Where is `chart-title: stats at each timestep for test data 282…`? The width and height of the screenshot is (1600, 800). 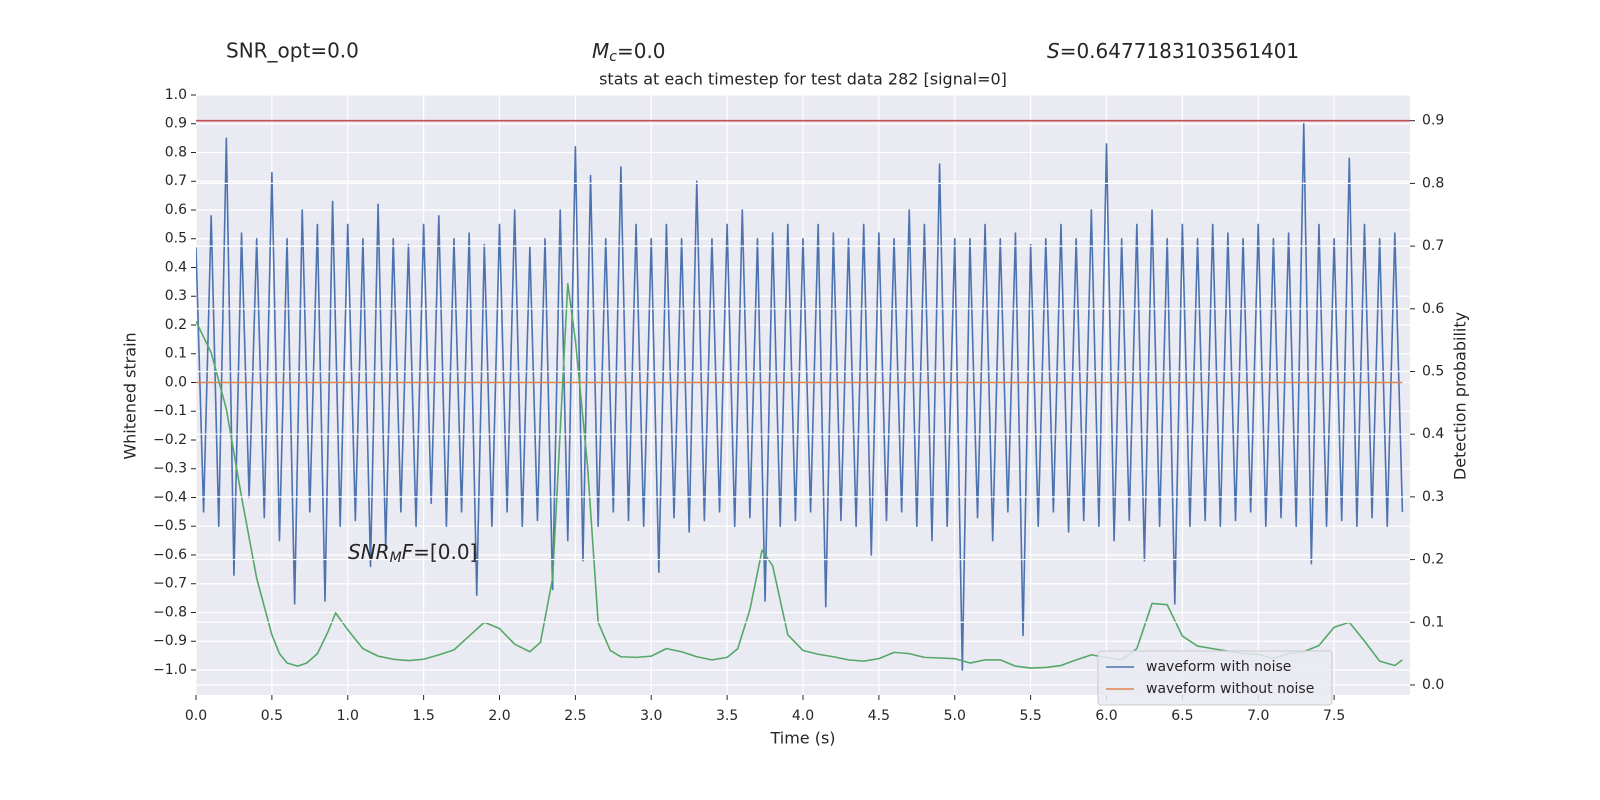 chart-title: stats at each timestep for test data 282… is located at coordinates (803, 79).